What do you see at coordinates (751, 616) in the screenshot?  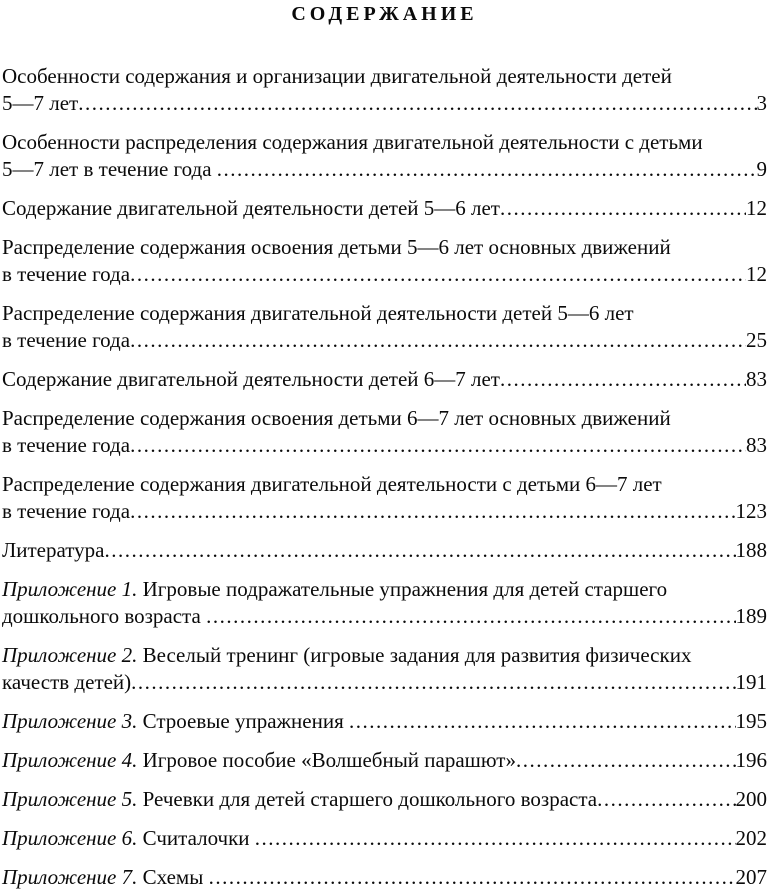 I see `toc-page-number: 189` at bounding box center [751, 616].